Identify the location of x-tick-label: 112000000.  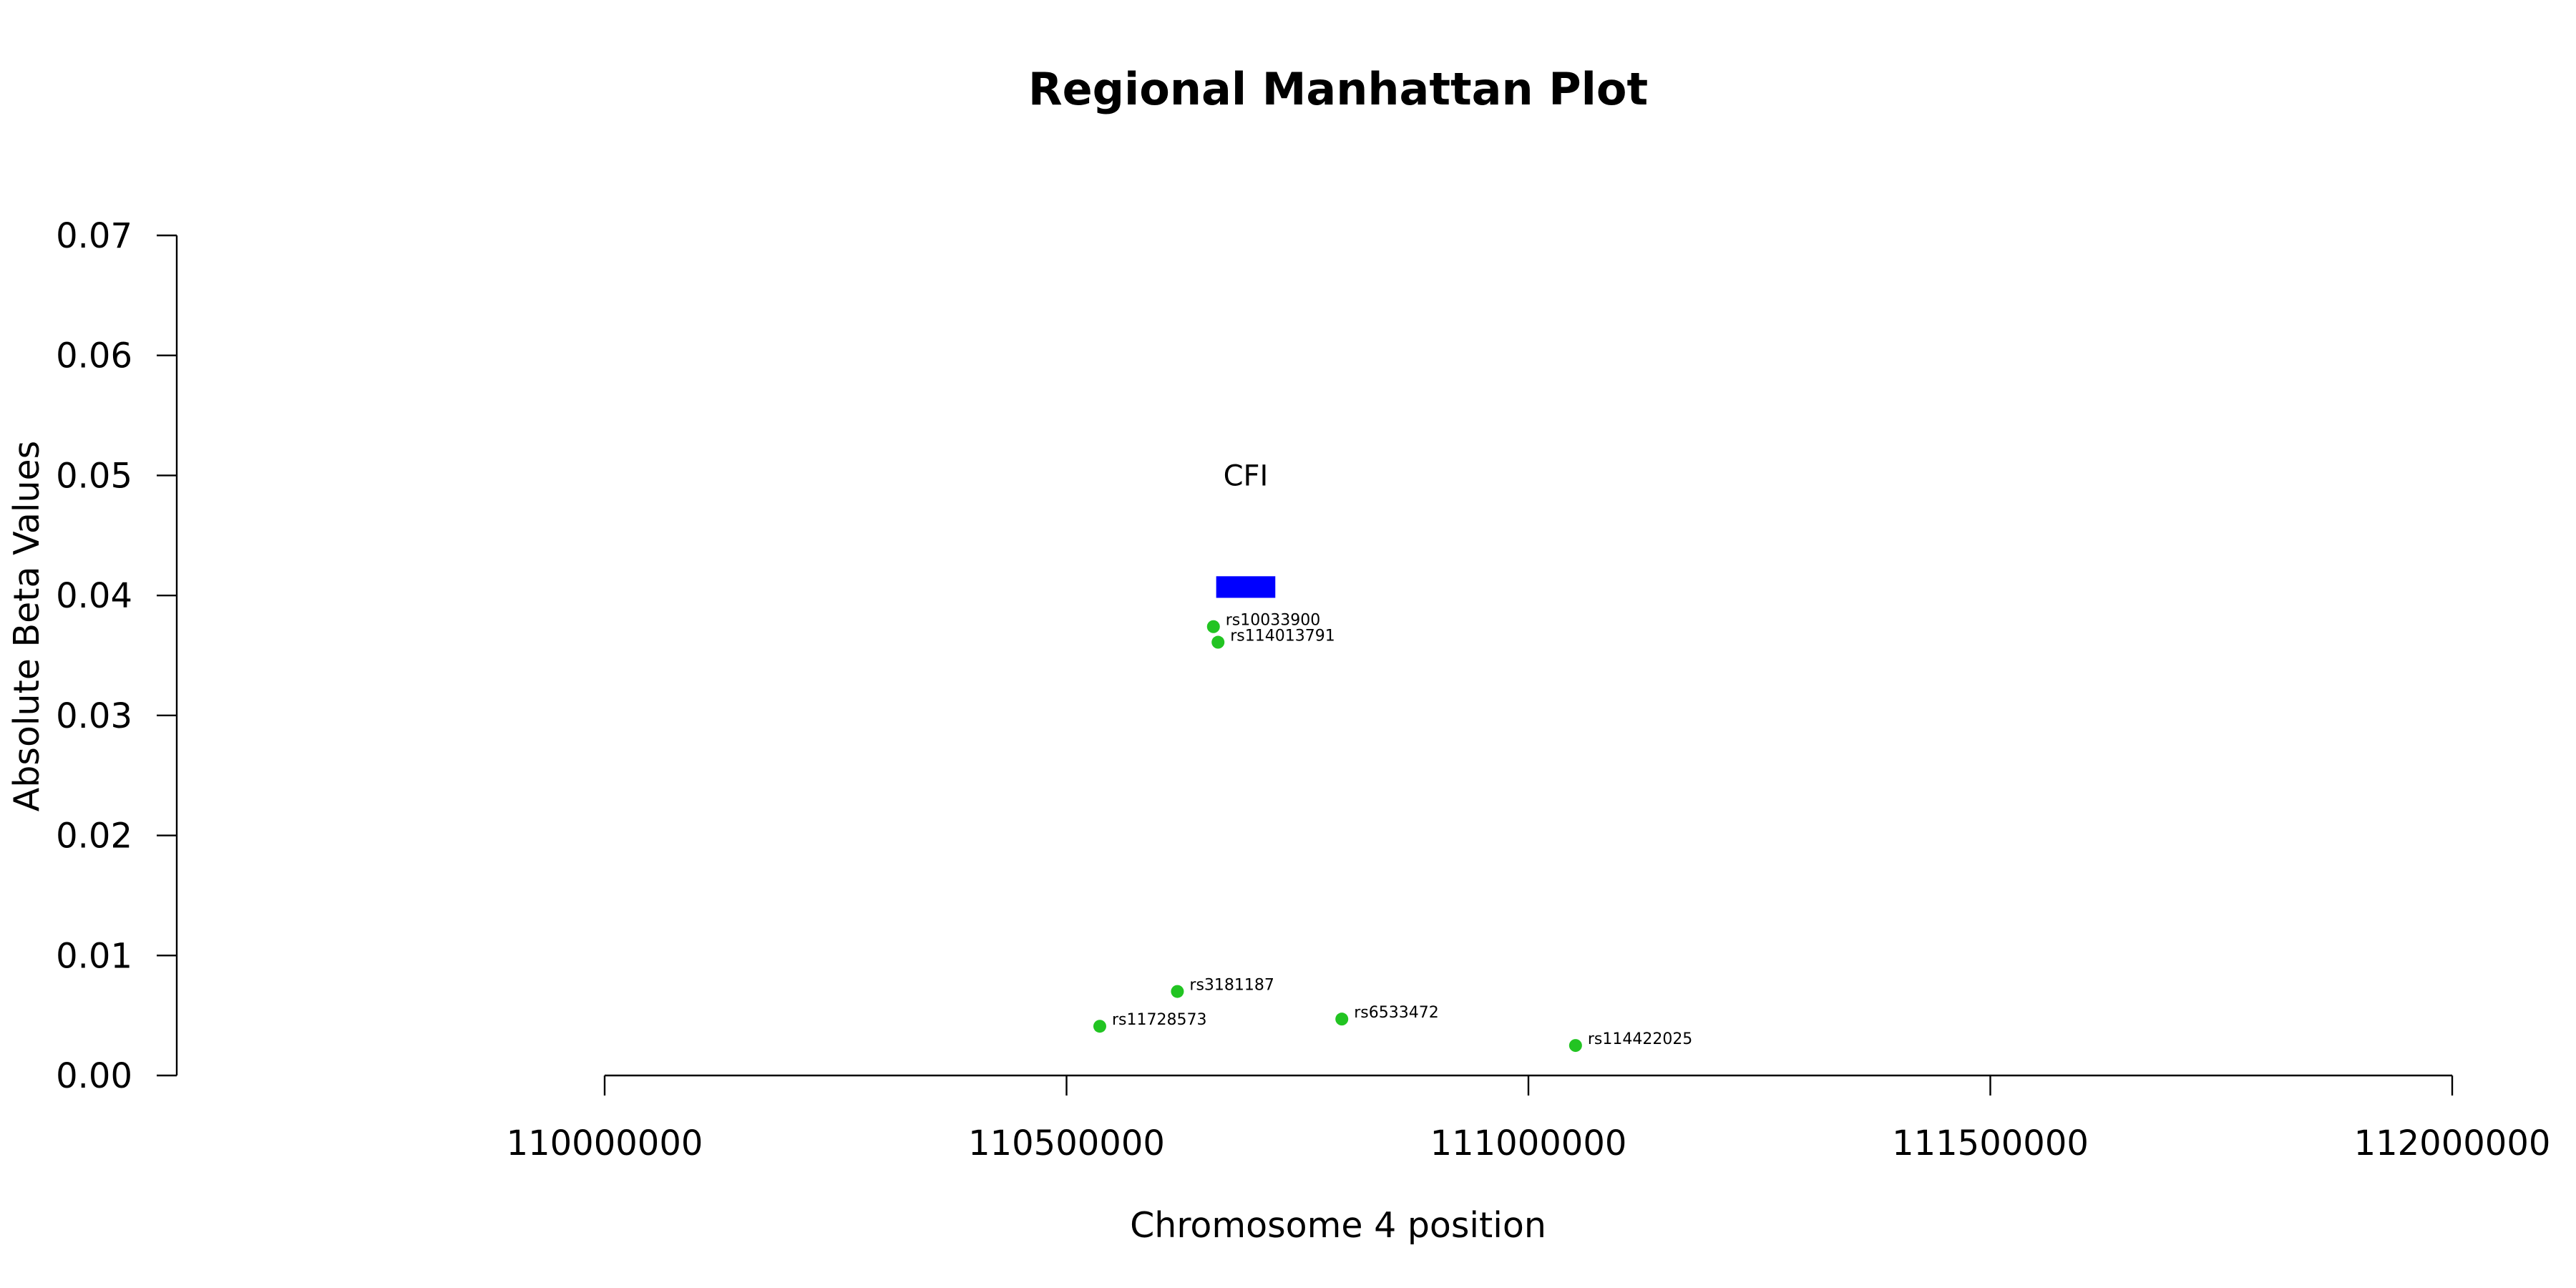
(2452, 1143).